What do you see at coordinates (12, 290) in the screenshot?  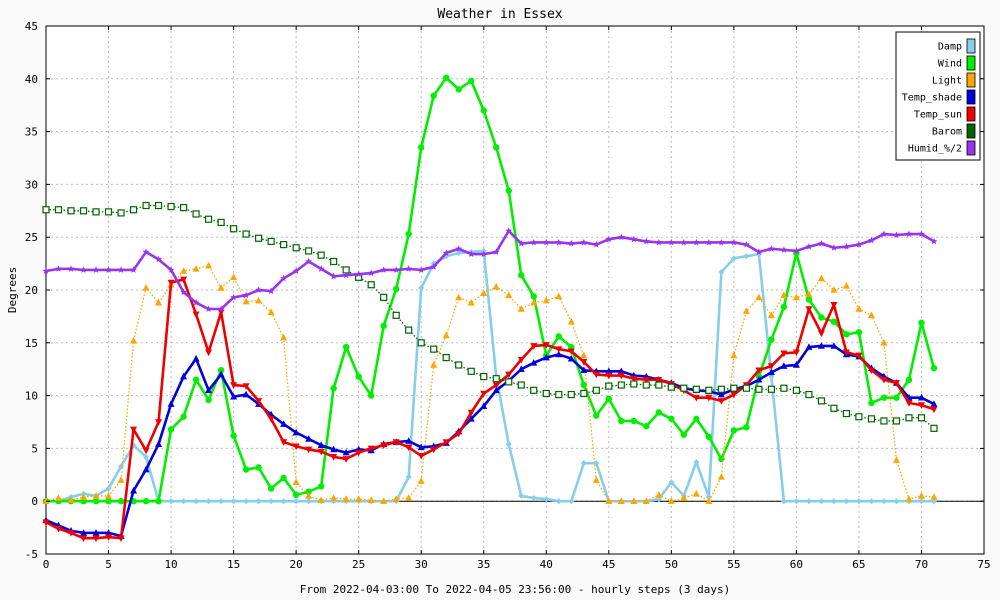 I see `y-axis-label: Degrees` at bounding box center [12, 290].